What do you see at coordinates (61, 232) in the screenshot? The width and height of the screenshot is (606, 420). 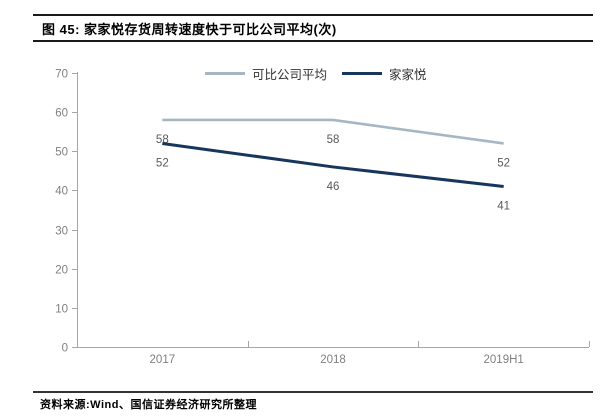 I see `y-tick-label: 30` at bounding box center [61, 232].